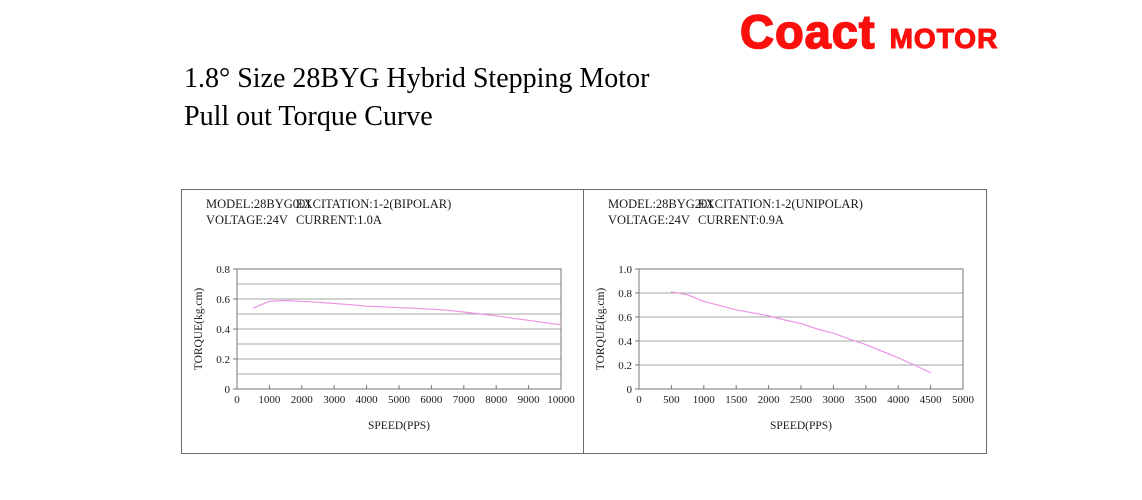 The image size is (1142, 500). Describe the element at coordinates (801, 400) in the screenshot. I see `svg-text: 2500` at that location.